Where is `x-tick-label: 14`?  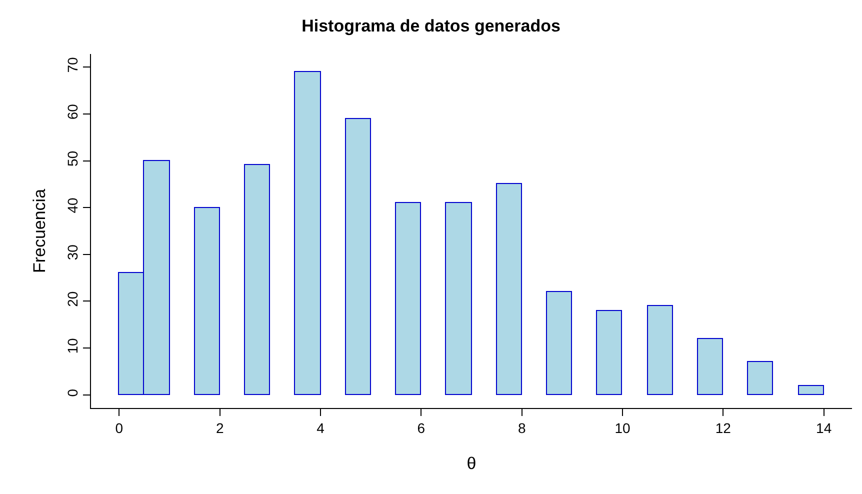
x-tick-label: 14 is located at coordinates (824, 428).